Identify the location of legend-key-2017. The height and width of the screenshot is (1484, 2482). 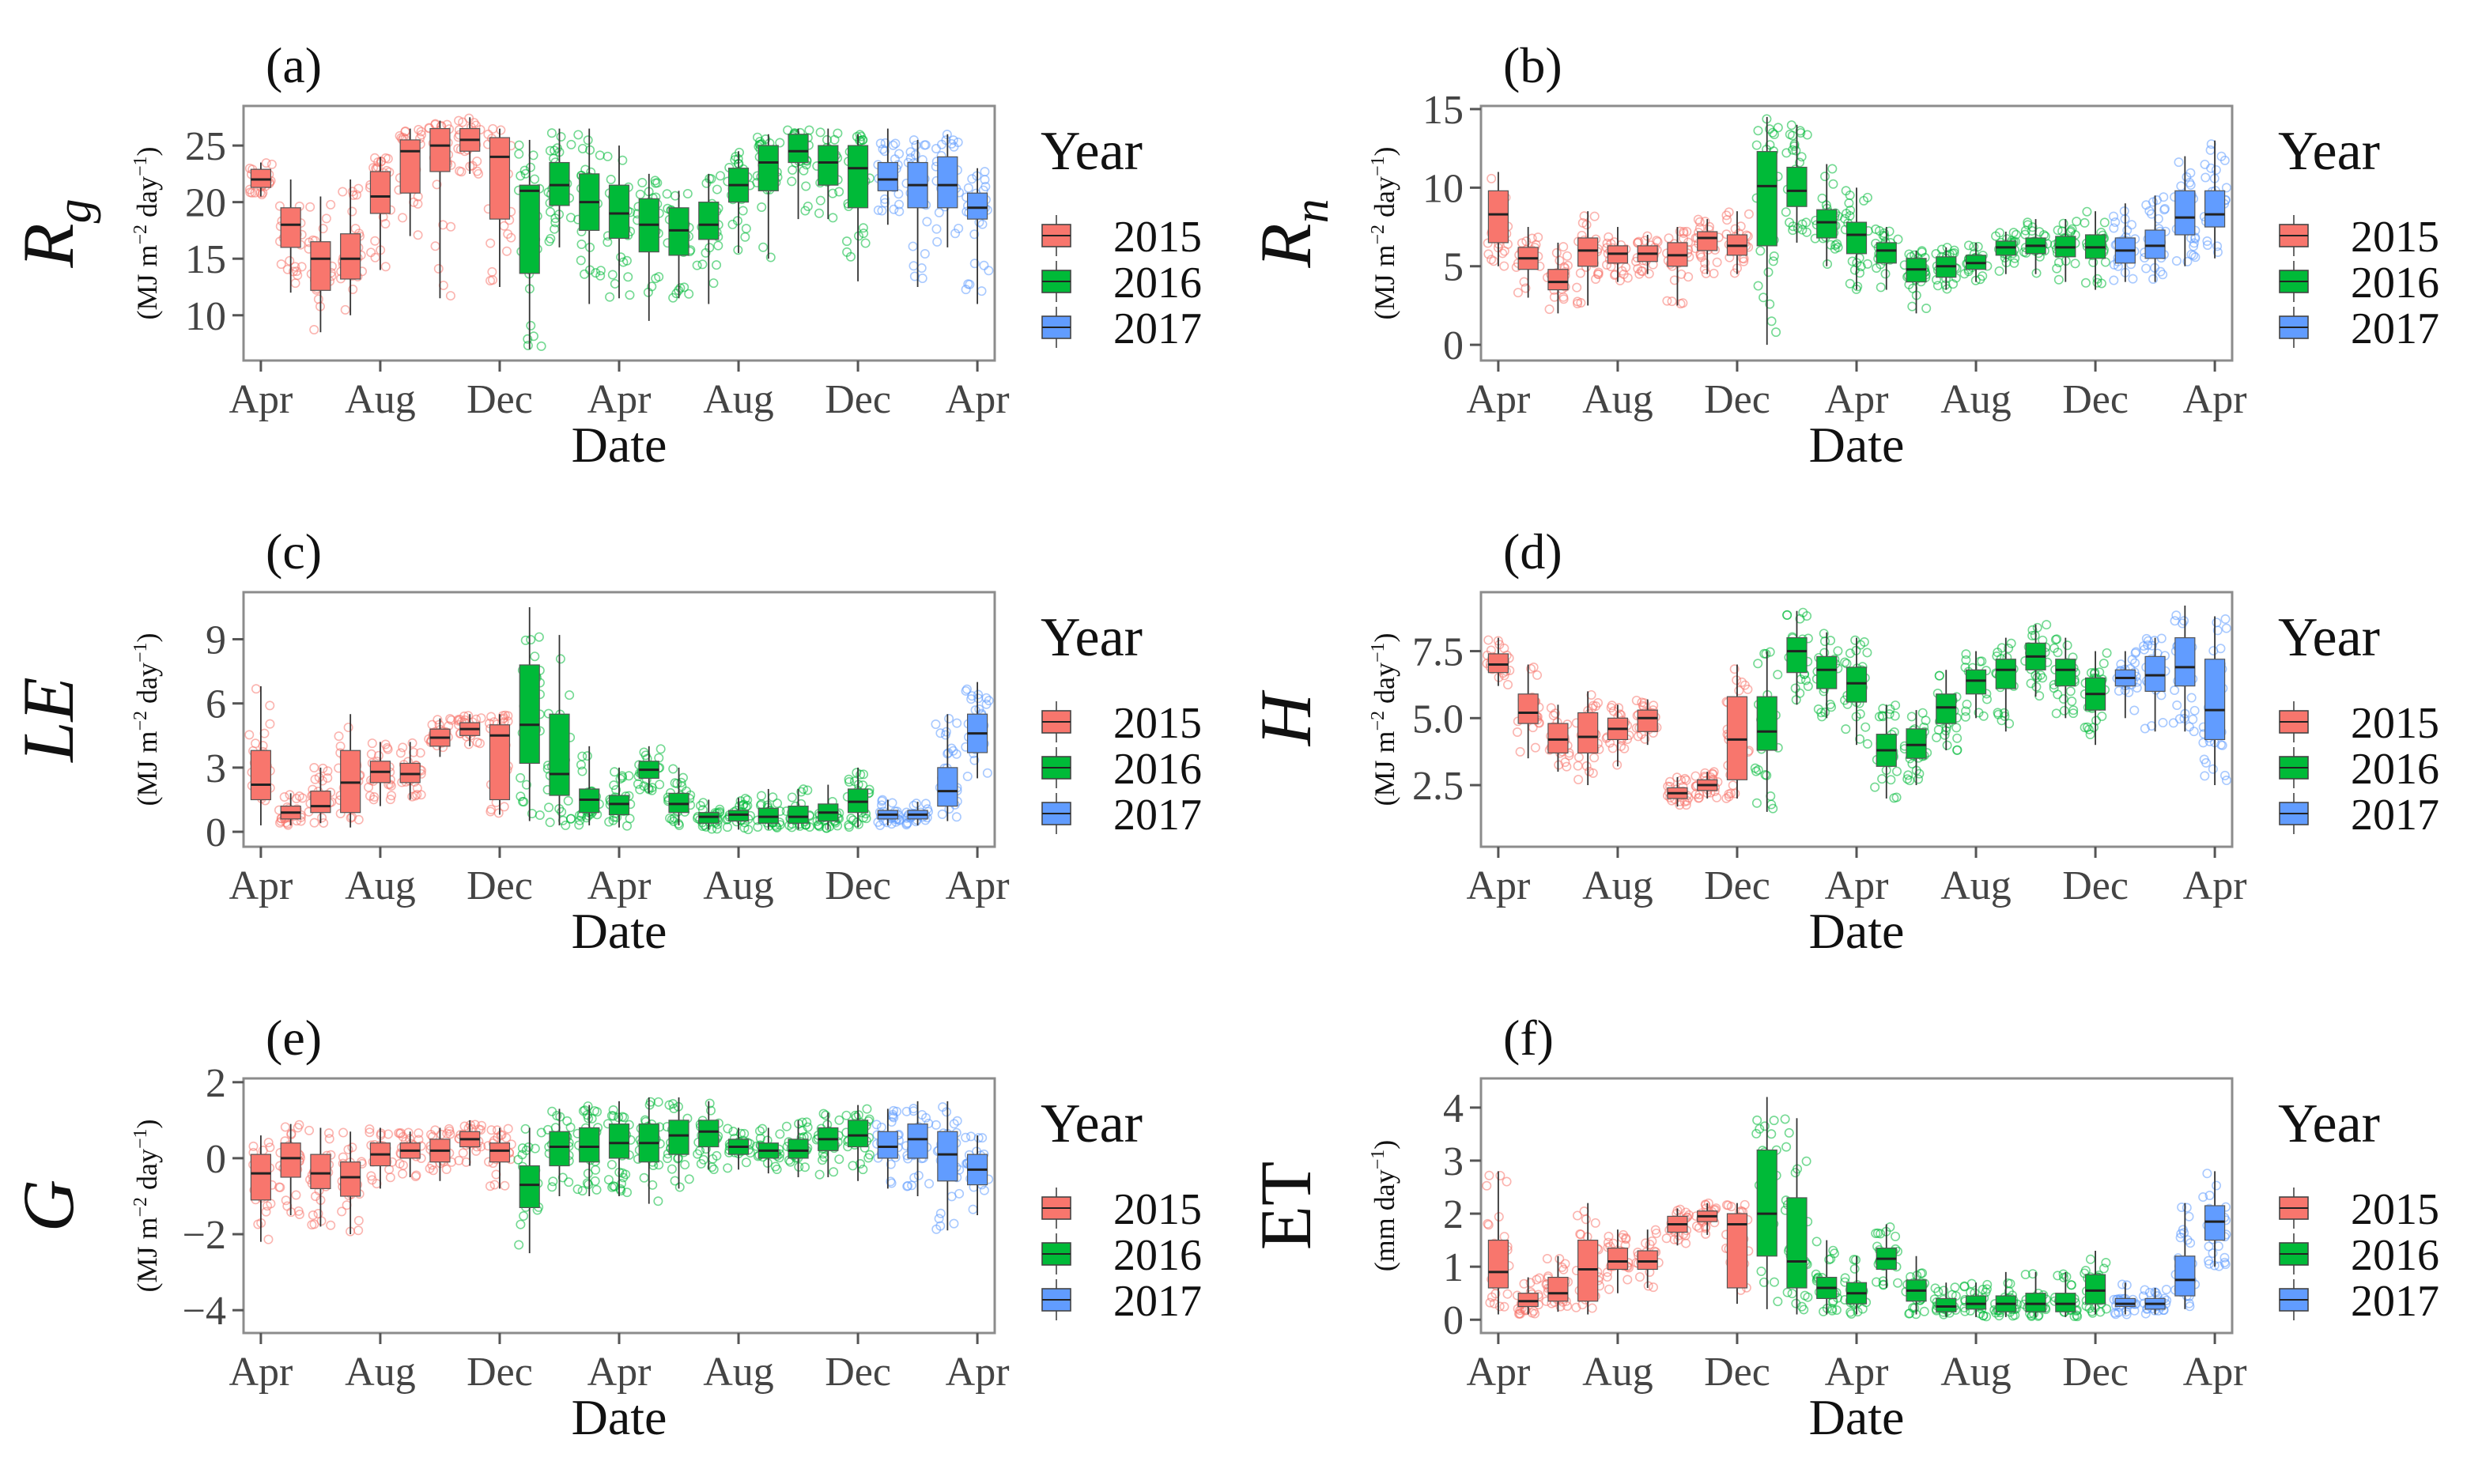
(2294, 1299).